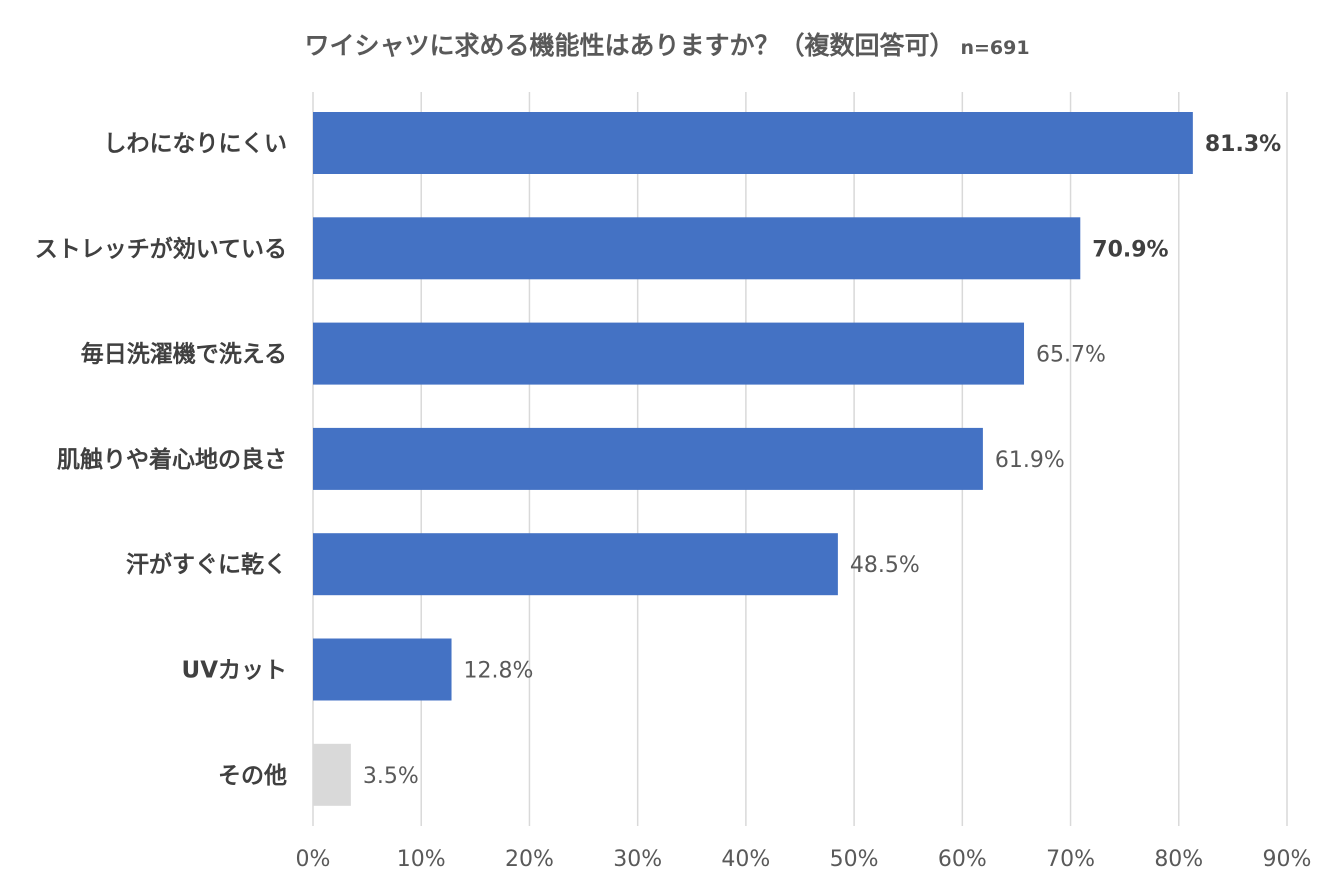 The height and width of the screenshot is (889, 1334). Describe the element at coordinates (421, 859) in the screenshot. I see `x-tick-label: 10%` at that location.